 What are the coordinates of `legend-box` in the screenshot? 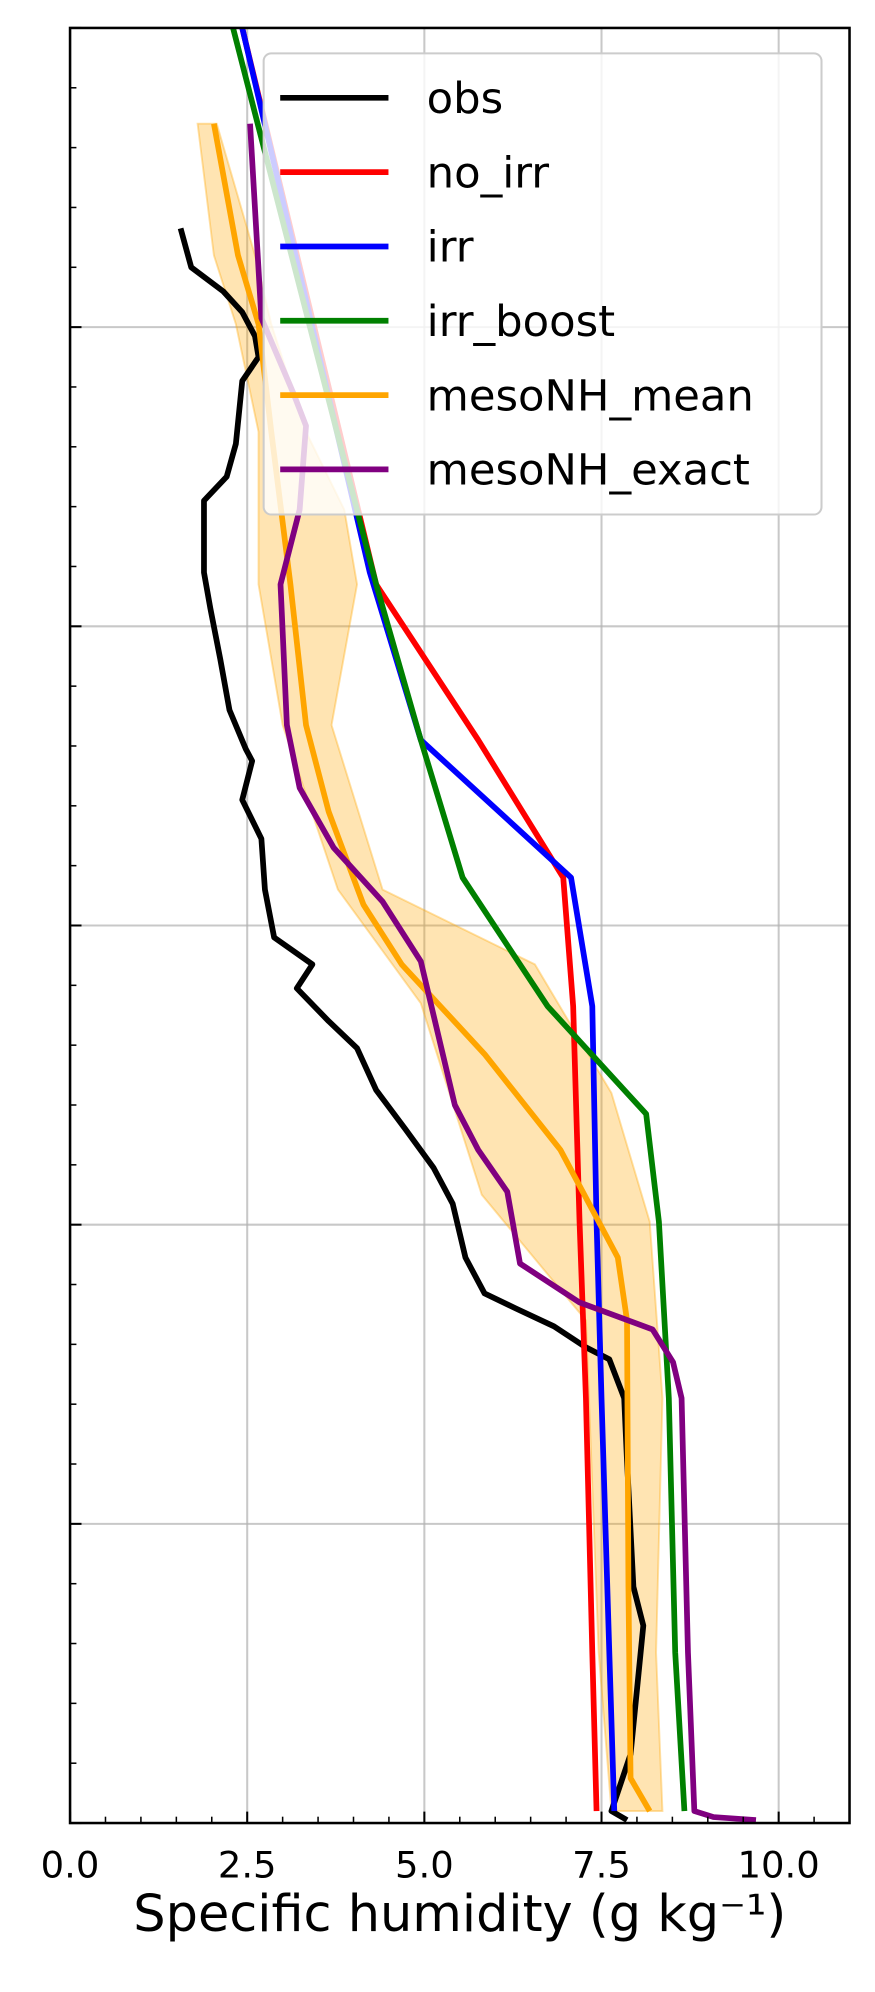 It's located at (542, 284).